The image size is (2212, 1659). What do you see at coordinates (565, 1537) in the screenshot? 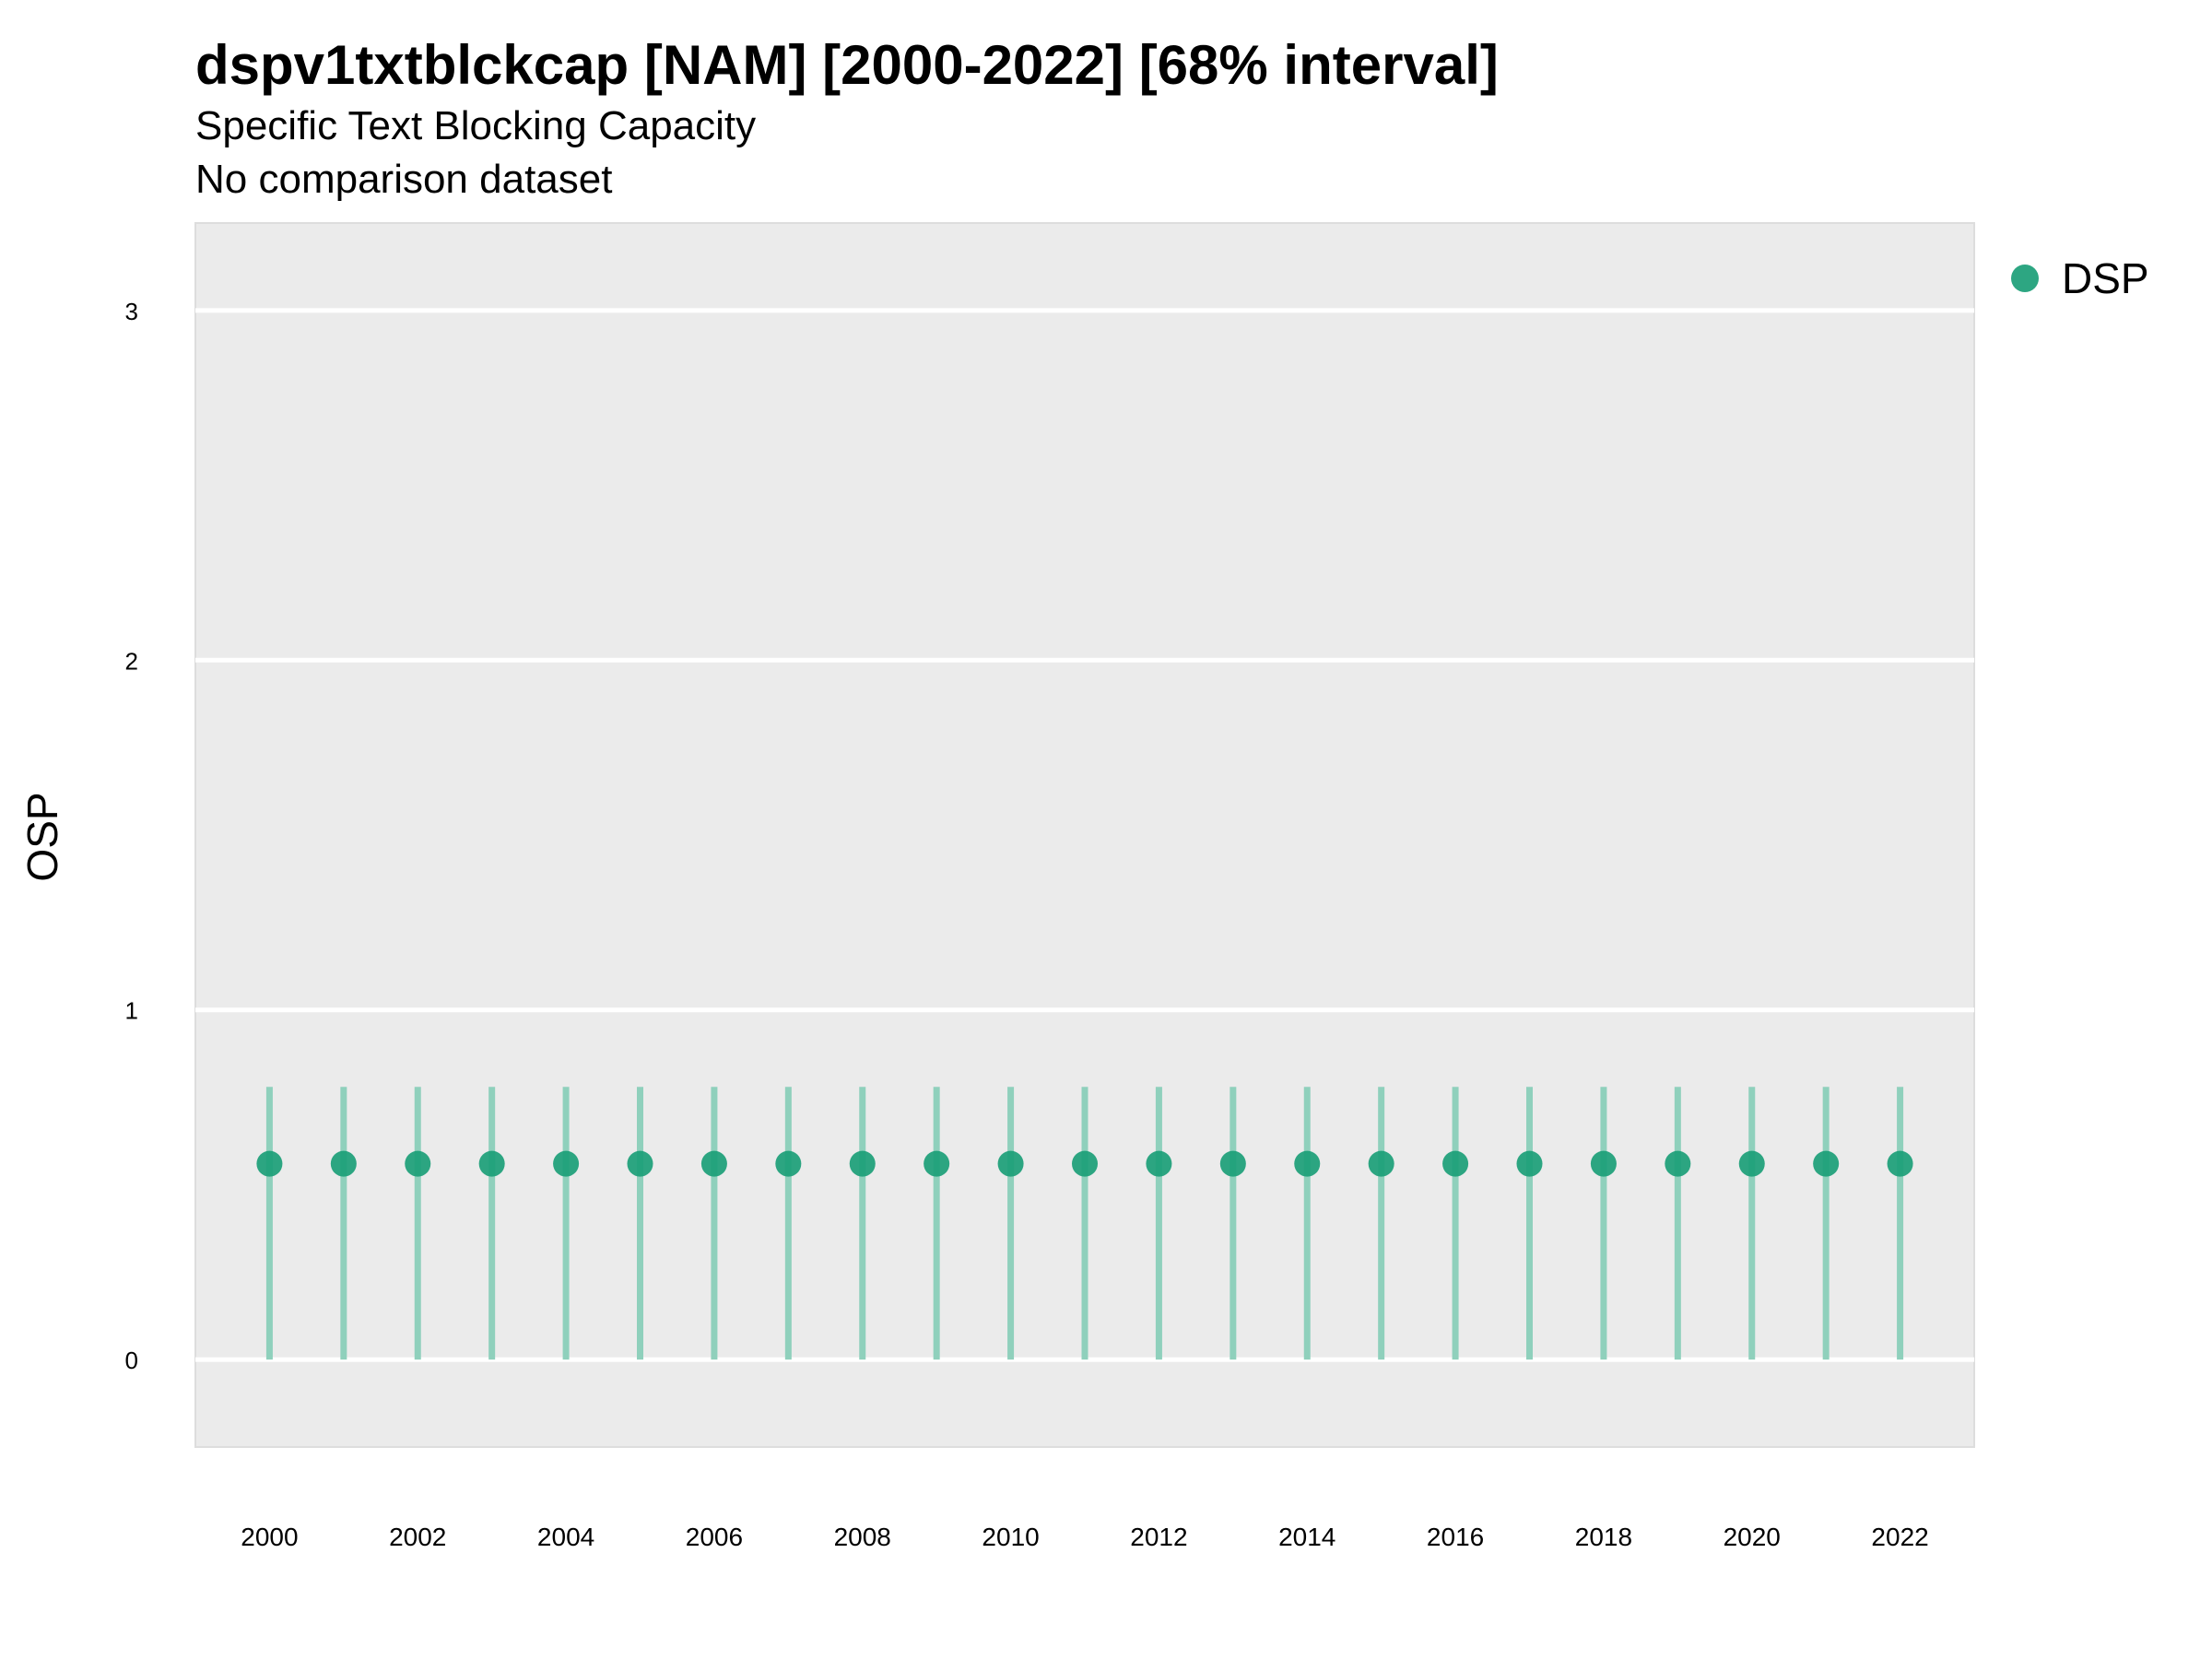
I see `x-tick-label: 2004` at bounding box center [565, 1537].